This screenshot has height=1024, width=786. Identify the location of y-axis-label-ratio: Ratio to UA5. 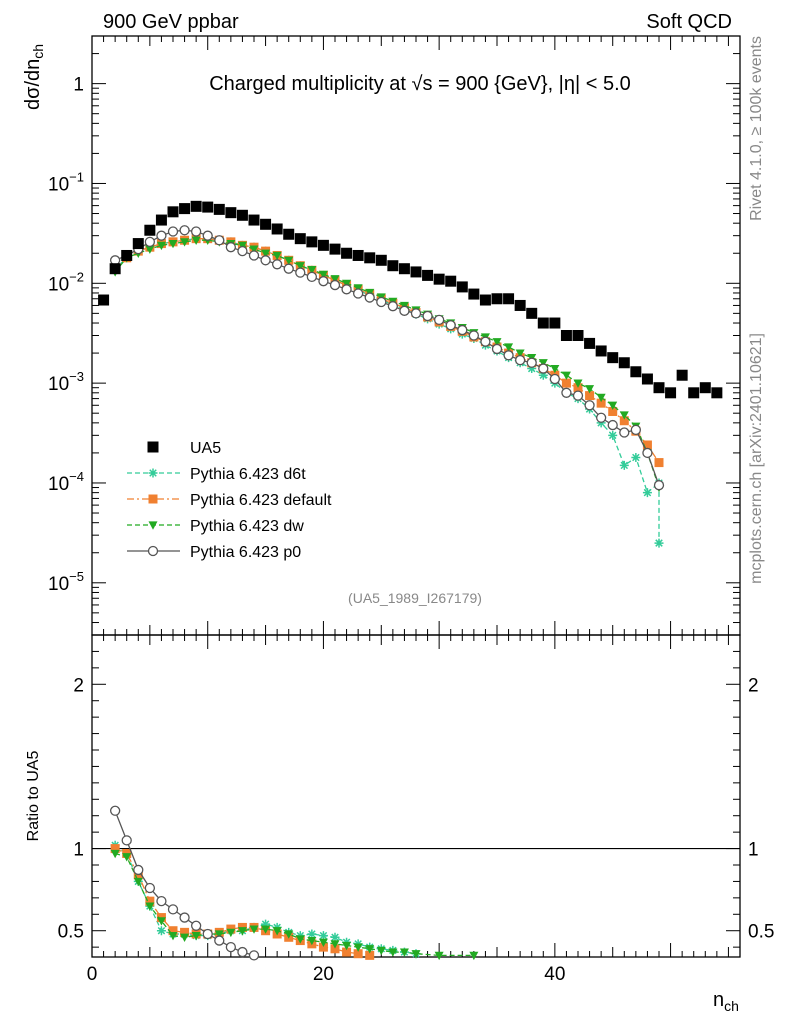
(33, 796).